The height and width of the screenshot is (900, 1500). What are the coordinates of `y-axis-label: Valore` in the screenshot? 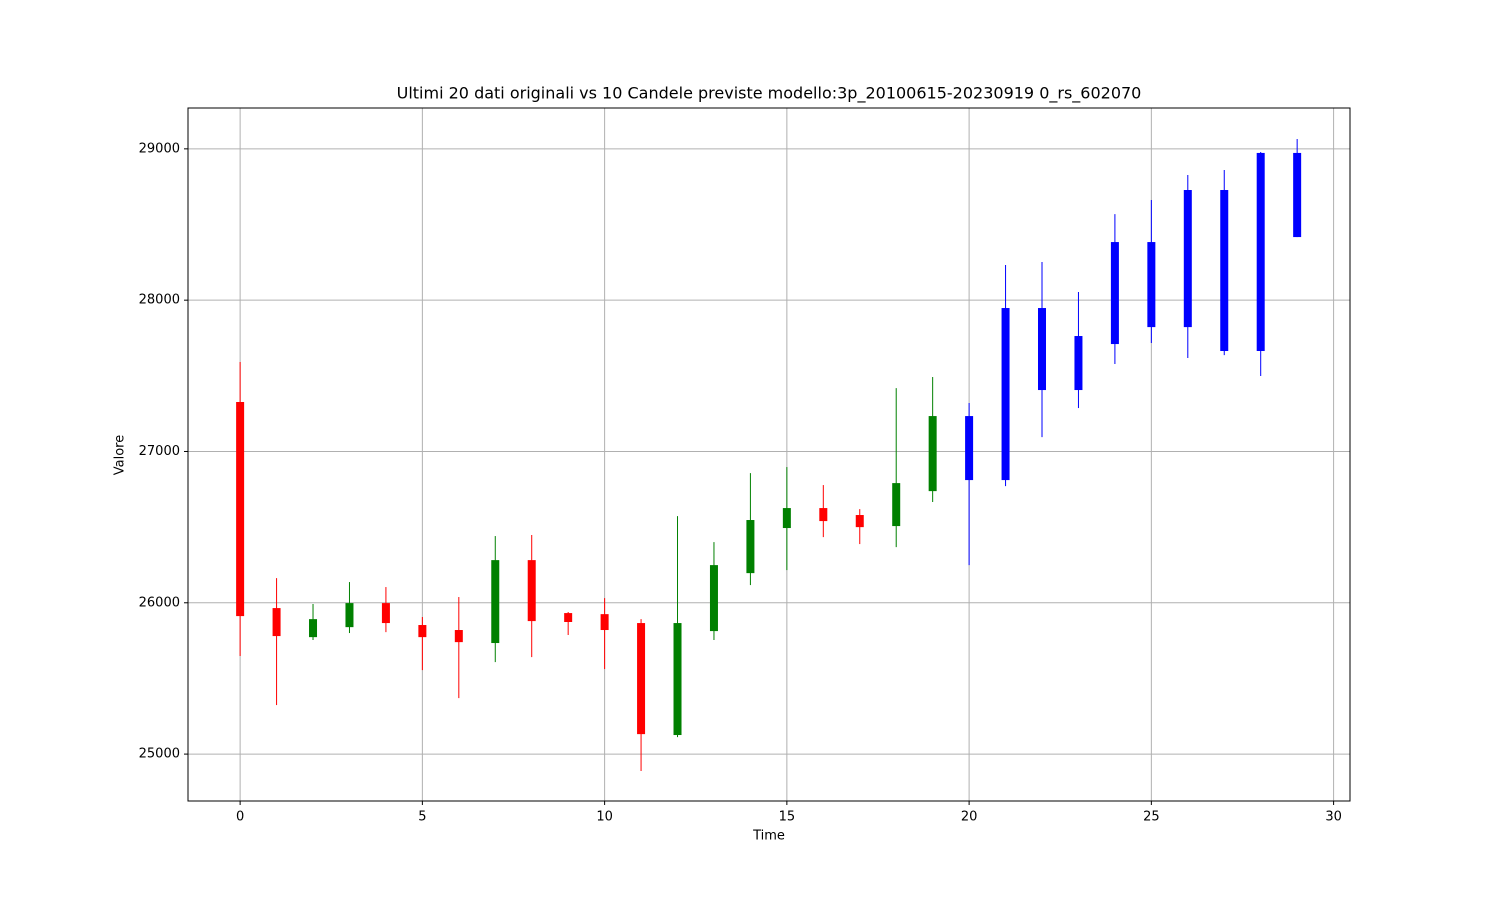 It's located at (120, 455).